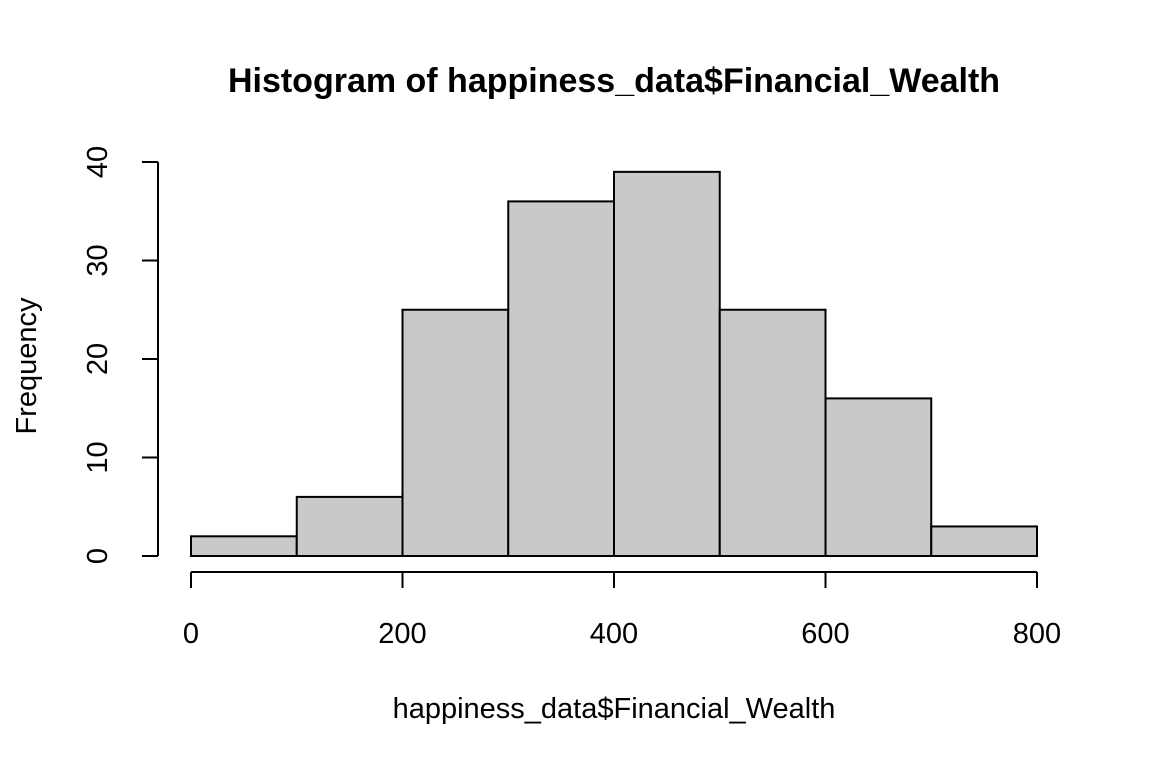 This screenshot has height=768, width=1152. I want to click on x-tick-label: 0, so click(191, 634).